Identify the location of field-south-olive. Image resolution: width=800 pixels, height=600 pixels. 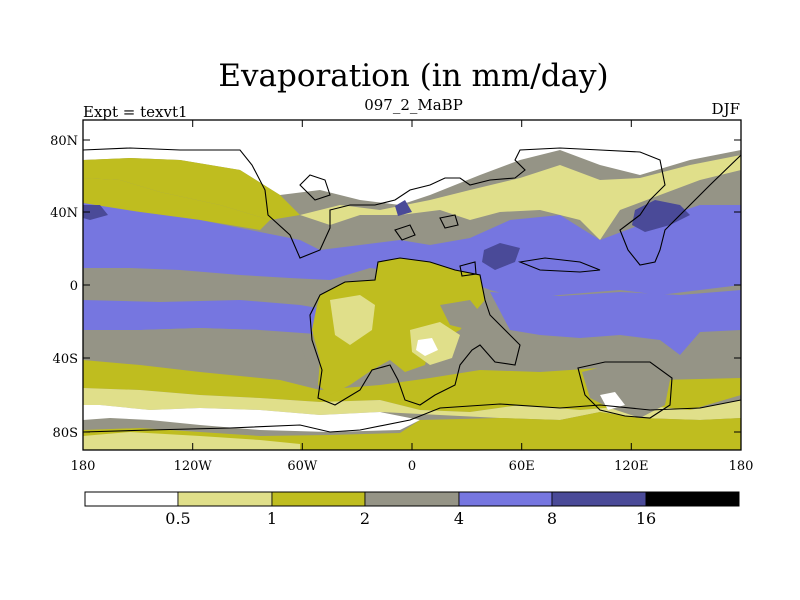
(412, 386).